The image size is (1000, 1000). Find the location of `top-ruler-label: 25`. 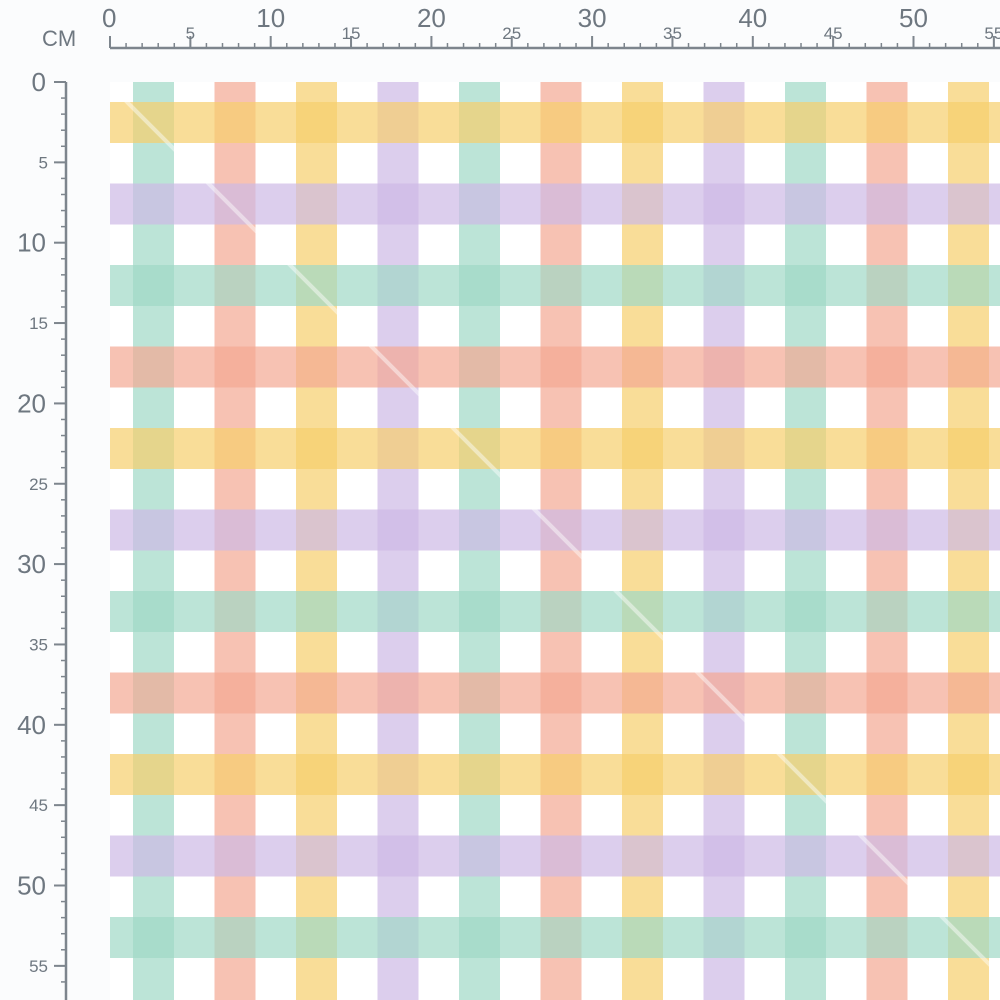

top-ruler-label: 25 is located at coordinates (511, 33).